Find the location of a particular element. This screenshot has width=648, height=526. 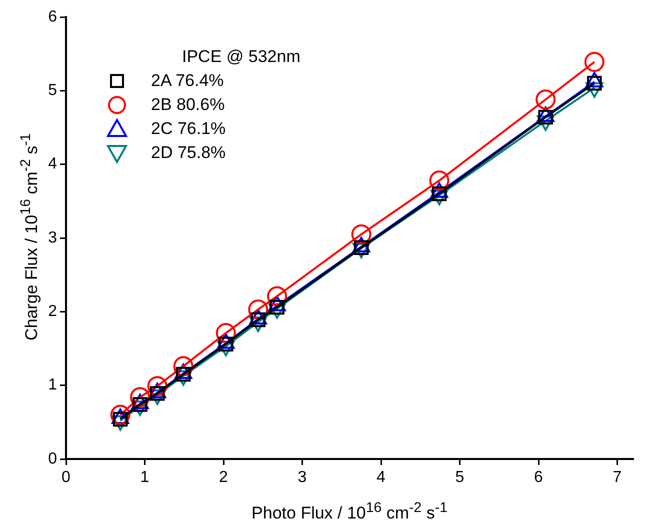

legend-label: 2A 76.4% is located at coordinates (187, 81).